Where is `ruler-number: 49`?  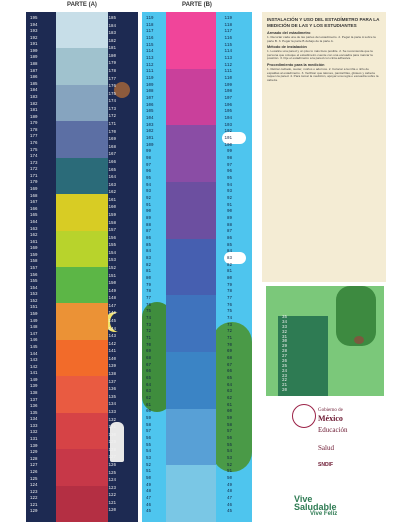 ruler-number: 49 is located at coordinates (229, 485).